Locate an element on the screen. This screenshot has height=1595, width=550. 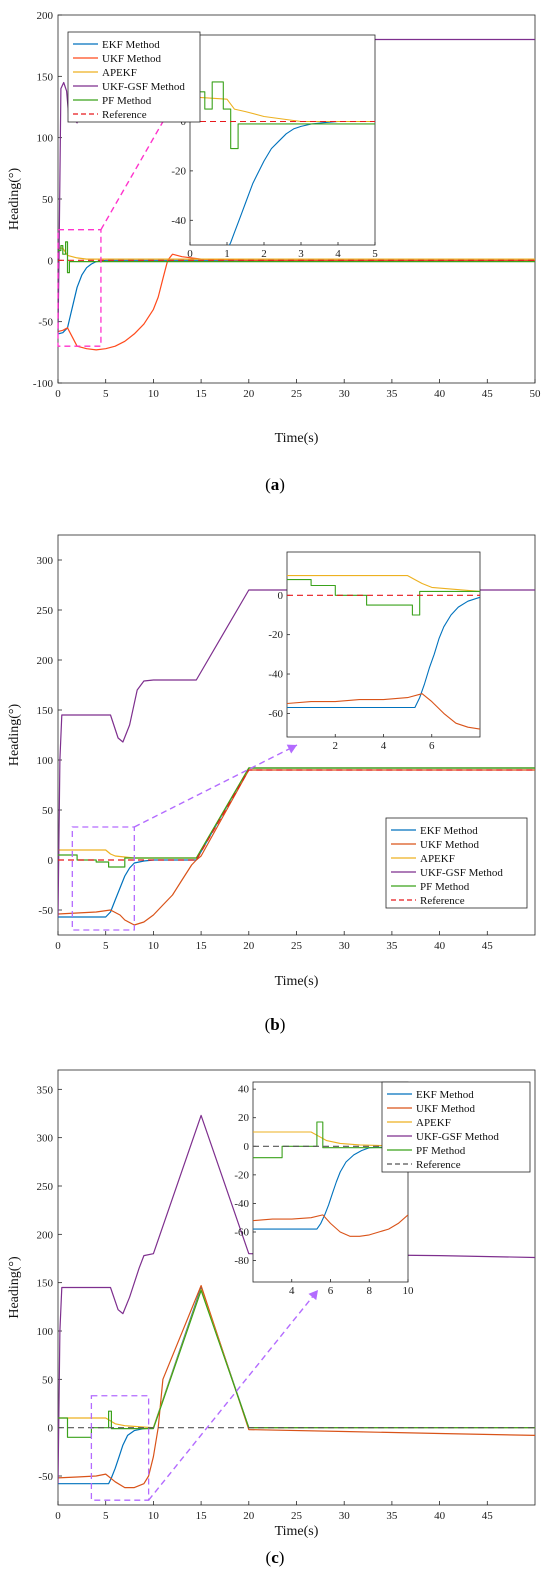
inset-area is located at coordinates (383, 644).